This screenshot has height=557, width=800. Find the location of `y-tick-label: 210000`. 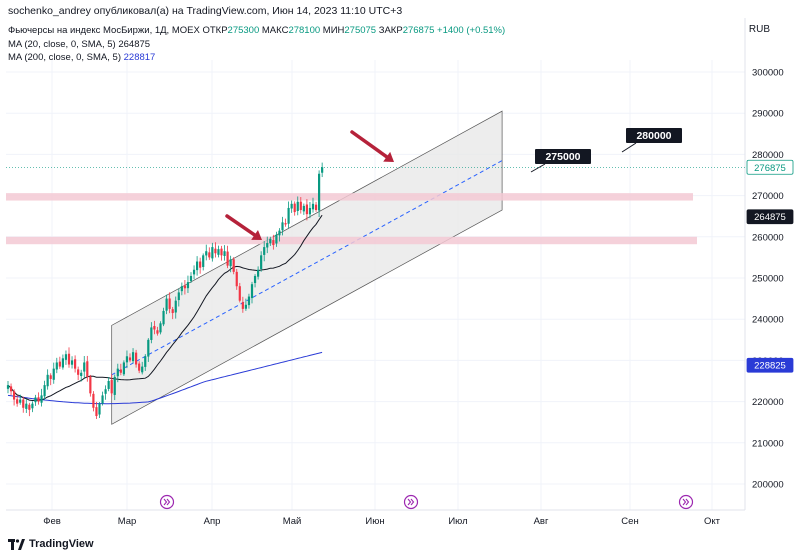

y-tick-label: 210000 is located at coordinates (768, 443).